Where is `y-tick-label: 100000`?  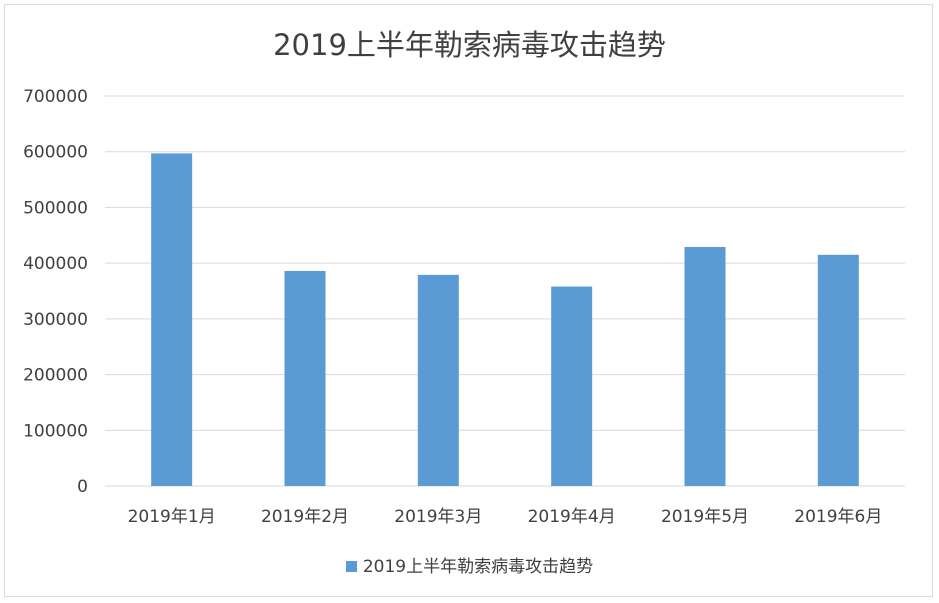 y-tick-label: 100000 is located at coordinates (55, 431).